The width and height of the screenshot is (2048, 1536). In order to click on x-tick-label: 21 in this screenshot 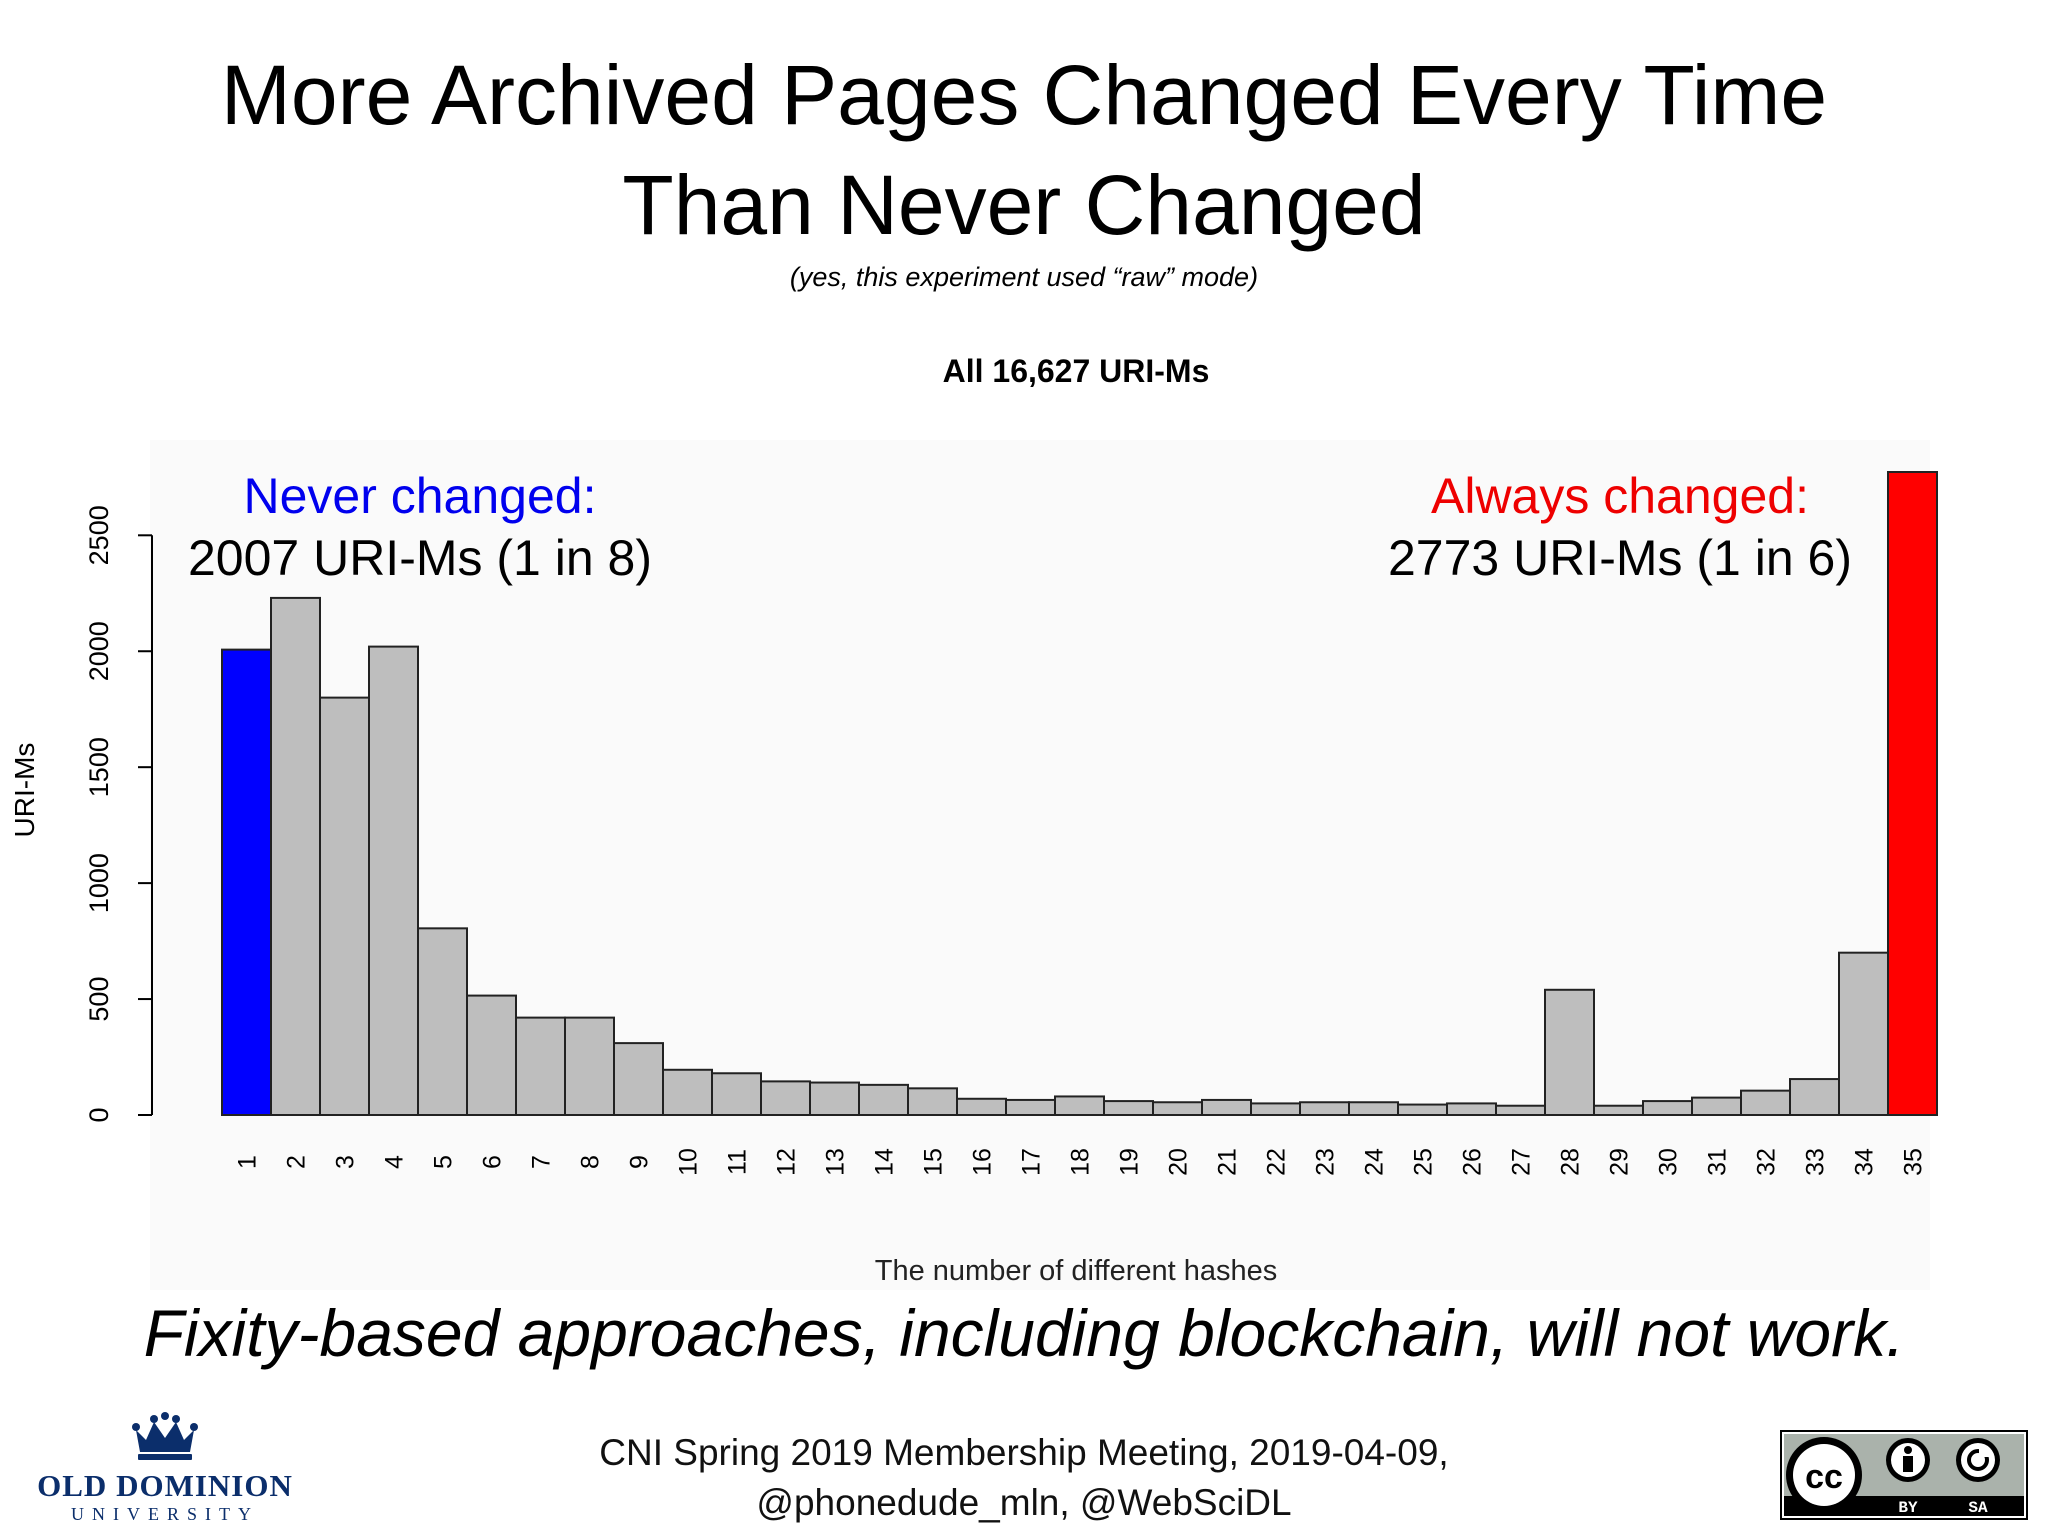, I will do `click(1228, 1162)`.